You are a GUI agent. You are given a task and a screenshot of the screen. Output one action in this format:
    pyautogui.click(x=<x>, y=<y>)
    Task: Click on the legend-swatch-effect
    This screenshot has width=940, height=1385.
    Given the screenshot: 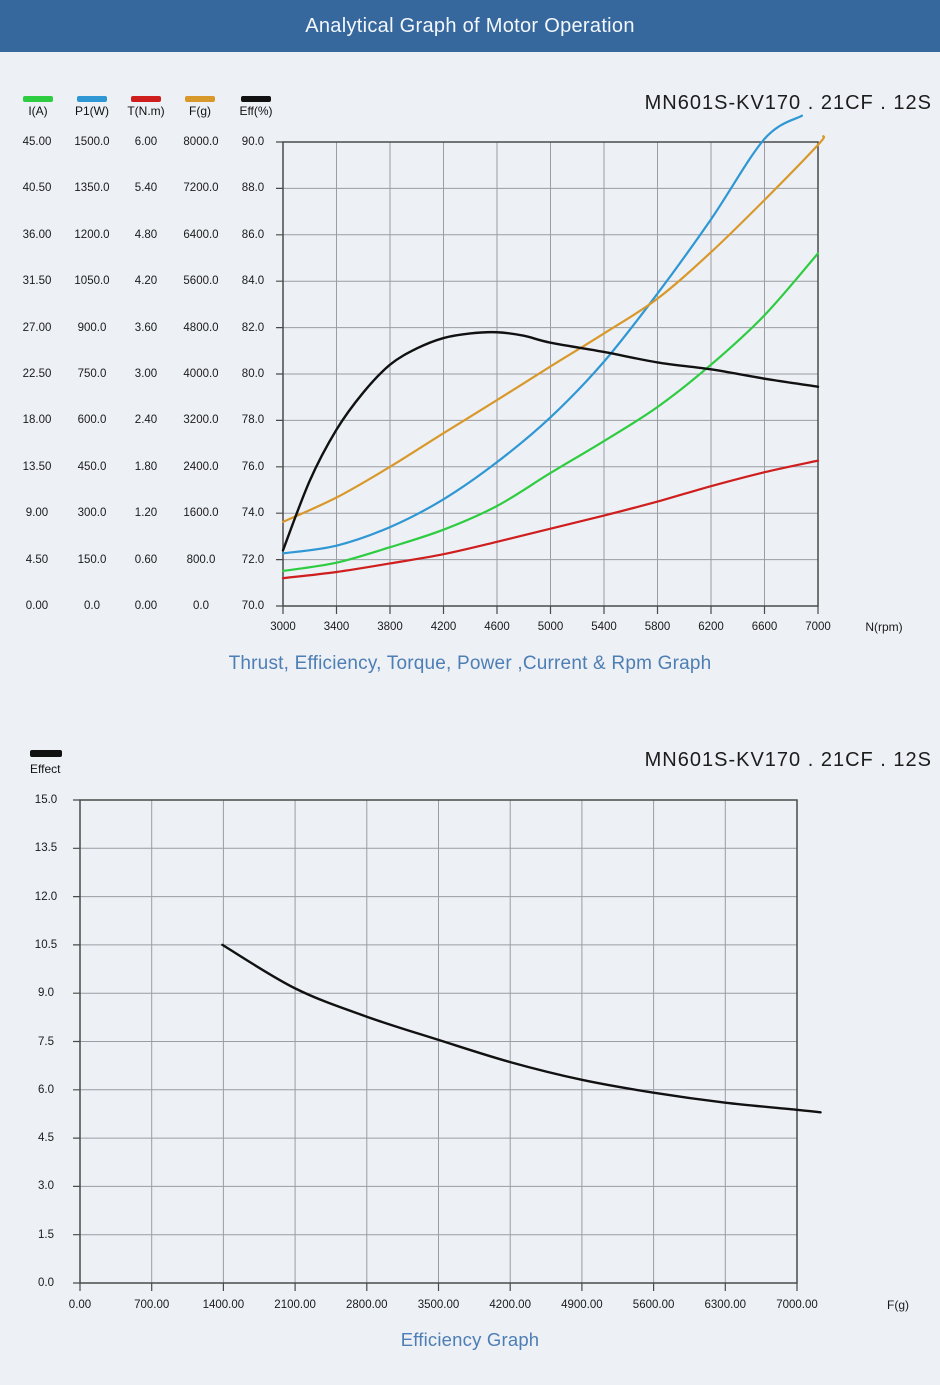 What is the action you would take?
    pyautogui.click(x=46, y=753)
    